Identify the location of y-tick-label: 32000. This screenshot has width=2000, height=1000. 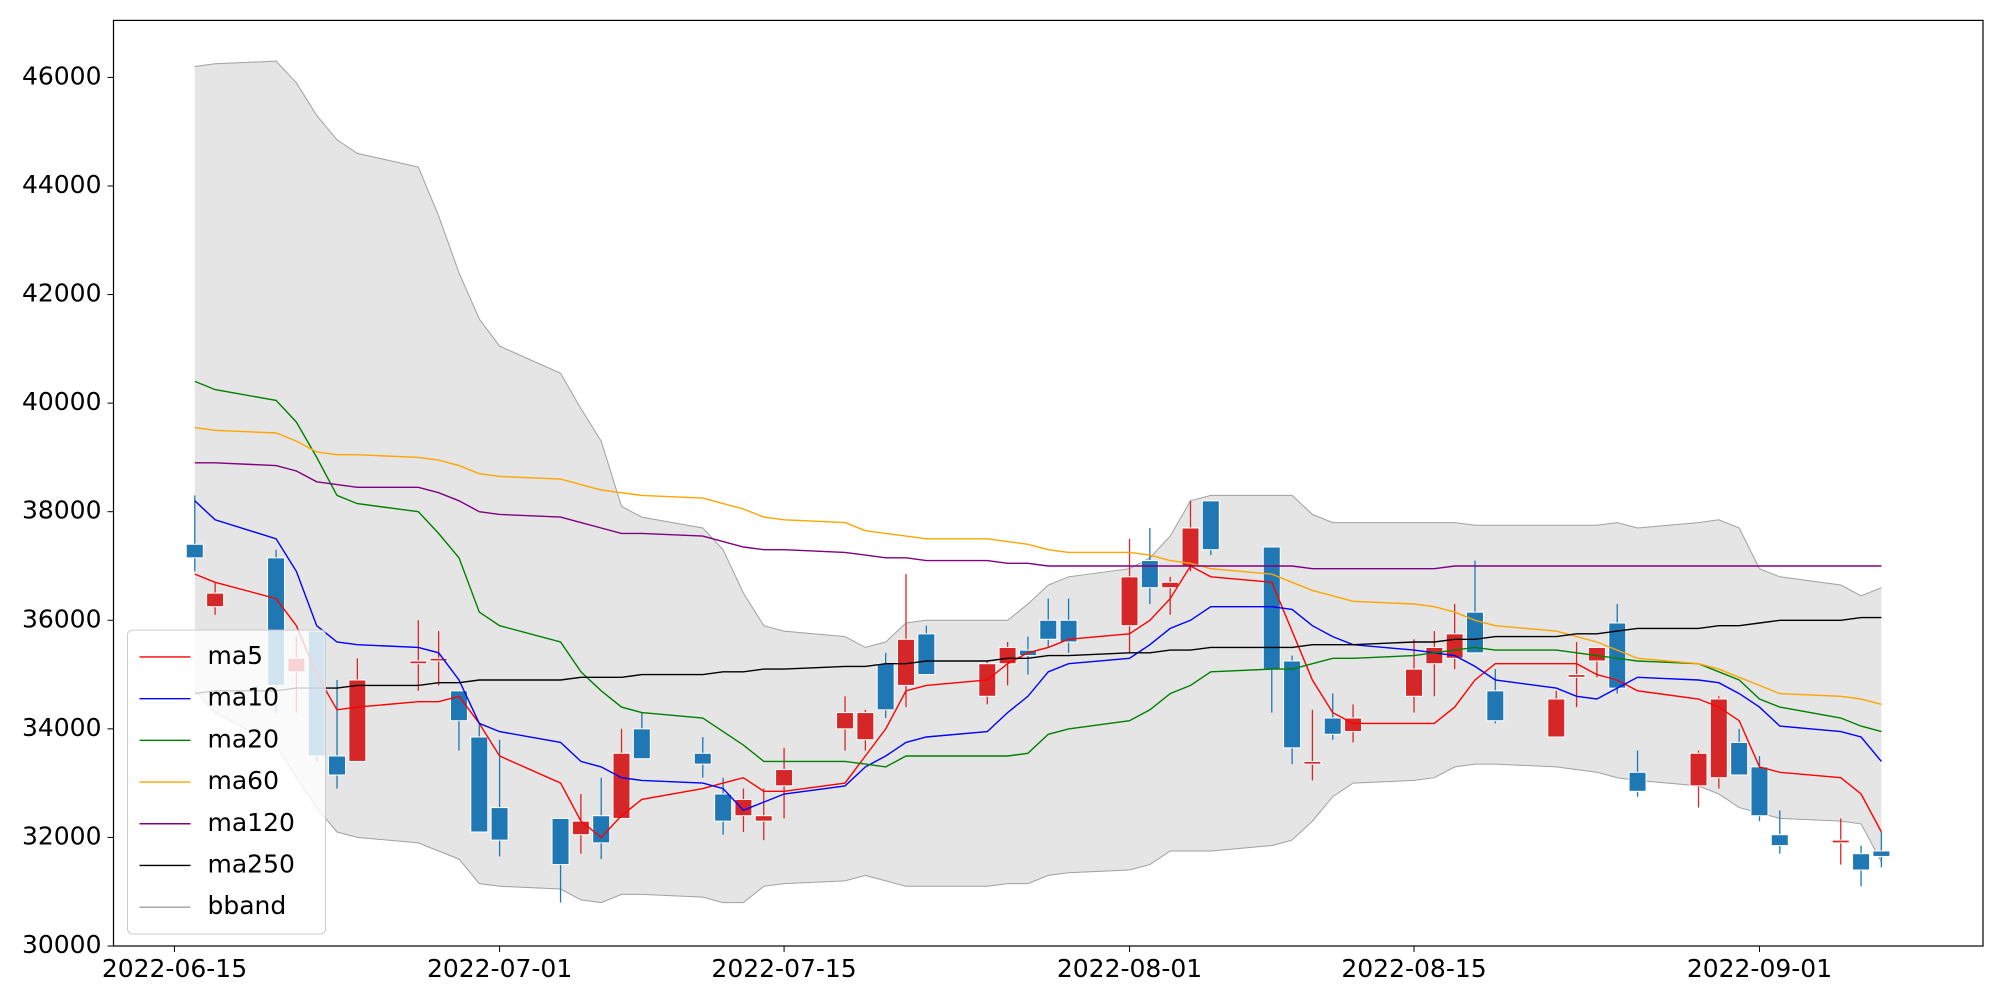
(62, 835).